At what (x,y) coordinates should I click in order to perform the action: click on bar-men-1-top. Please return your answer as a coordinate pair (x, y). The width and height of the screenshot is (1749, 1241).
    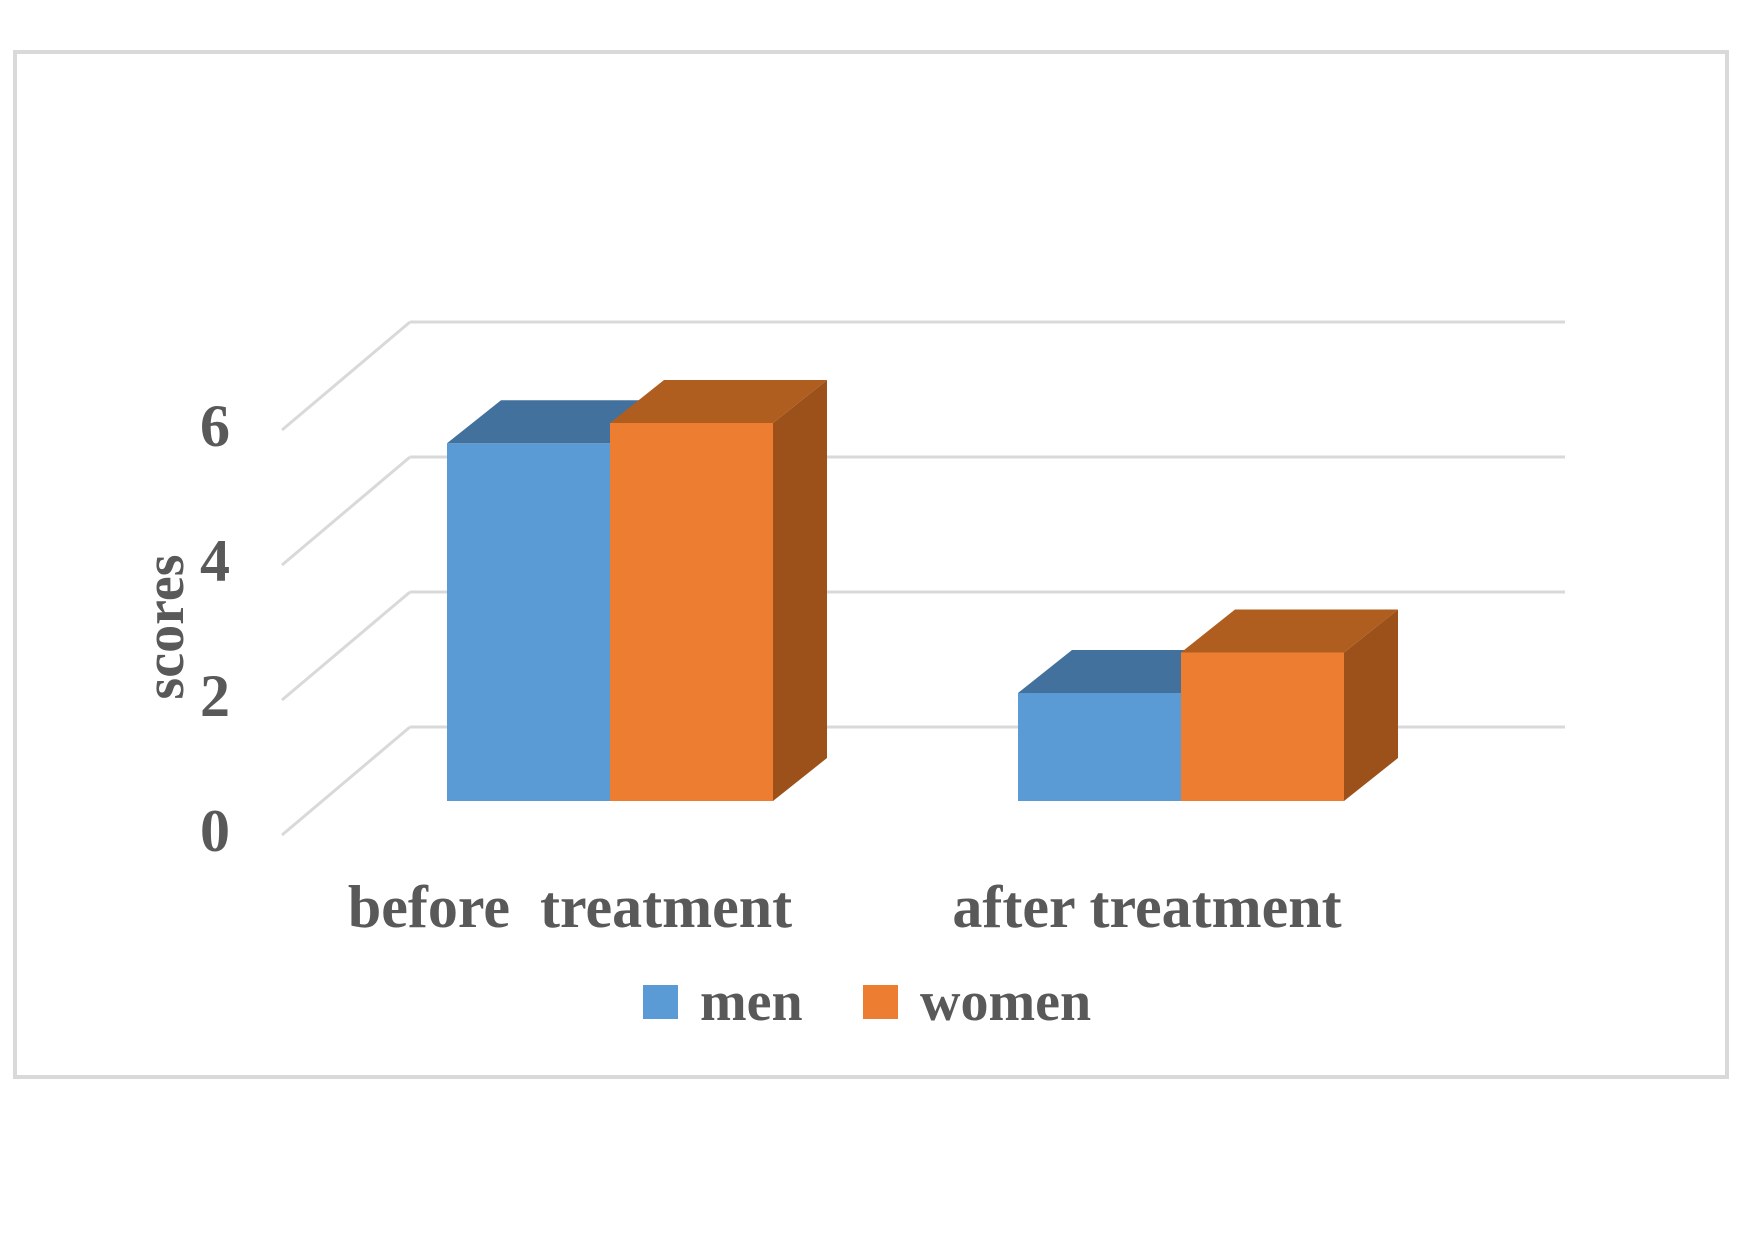
    Looking at the image, I should click on (1126, 671).